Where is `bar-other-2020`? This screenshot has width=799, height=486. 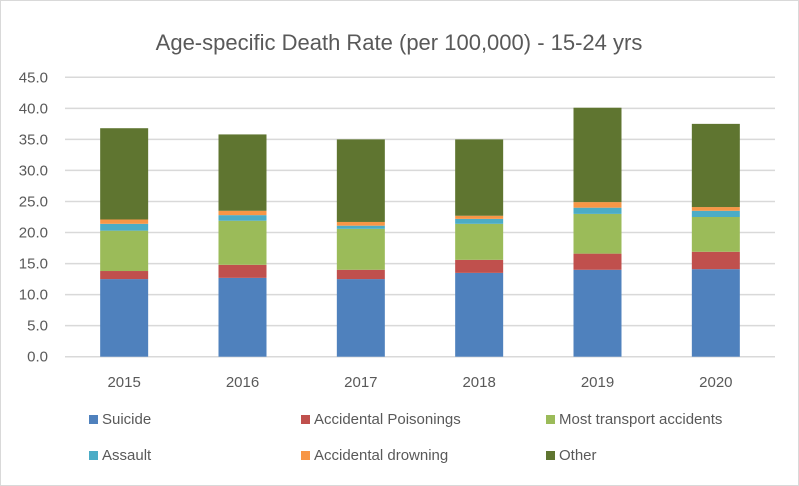
bar-other-2020 is located at coordinates (715, 165).